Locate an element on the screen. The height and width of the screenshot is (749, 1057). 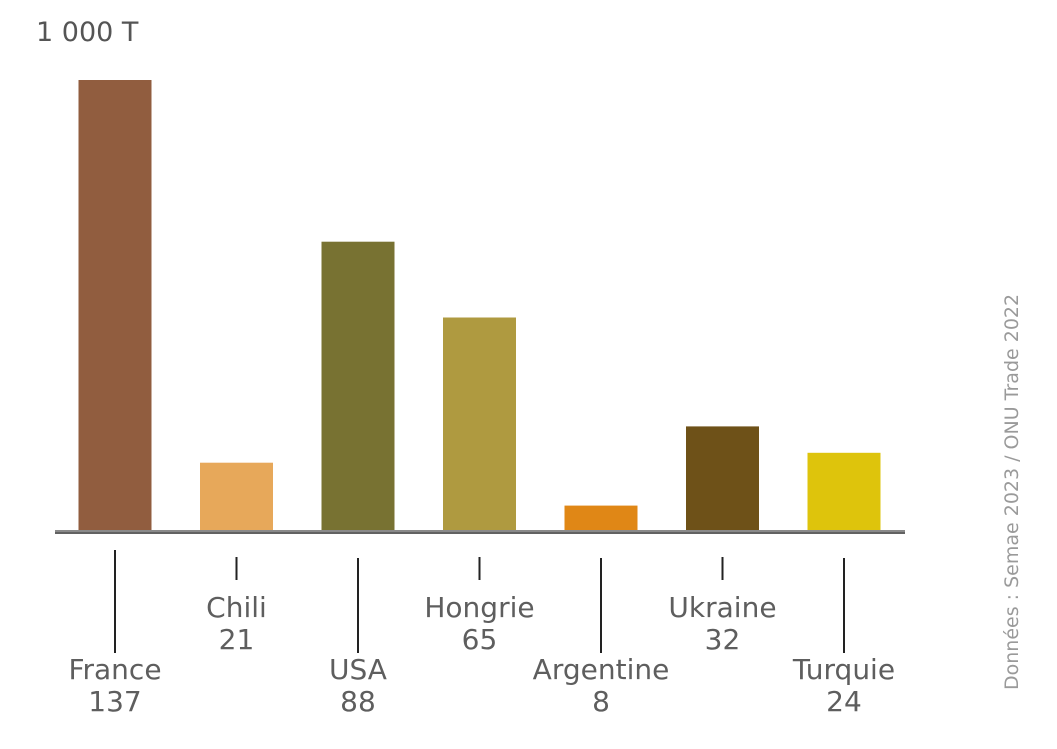
category-label: Chili is located at coordinates (236, 607).